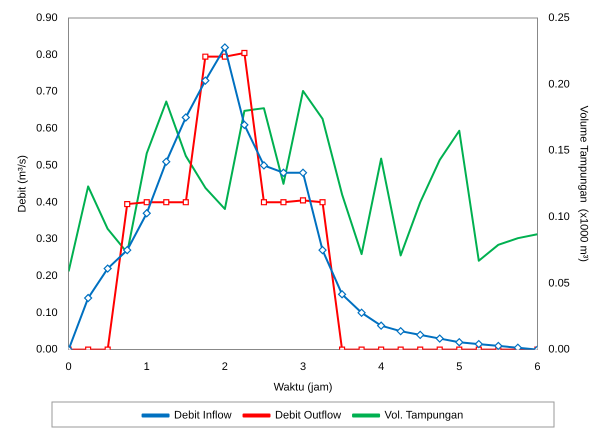  Describe the element at coordinates (69, 367) in the screenshot. I see `x-tick-label: 0` at that location.